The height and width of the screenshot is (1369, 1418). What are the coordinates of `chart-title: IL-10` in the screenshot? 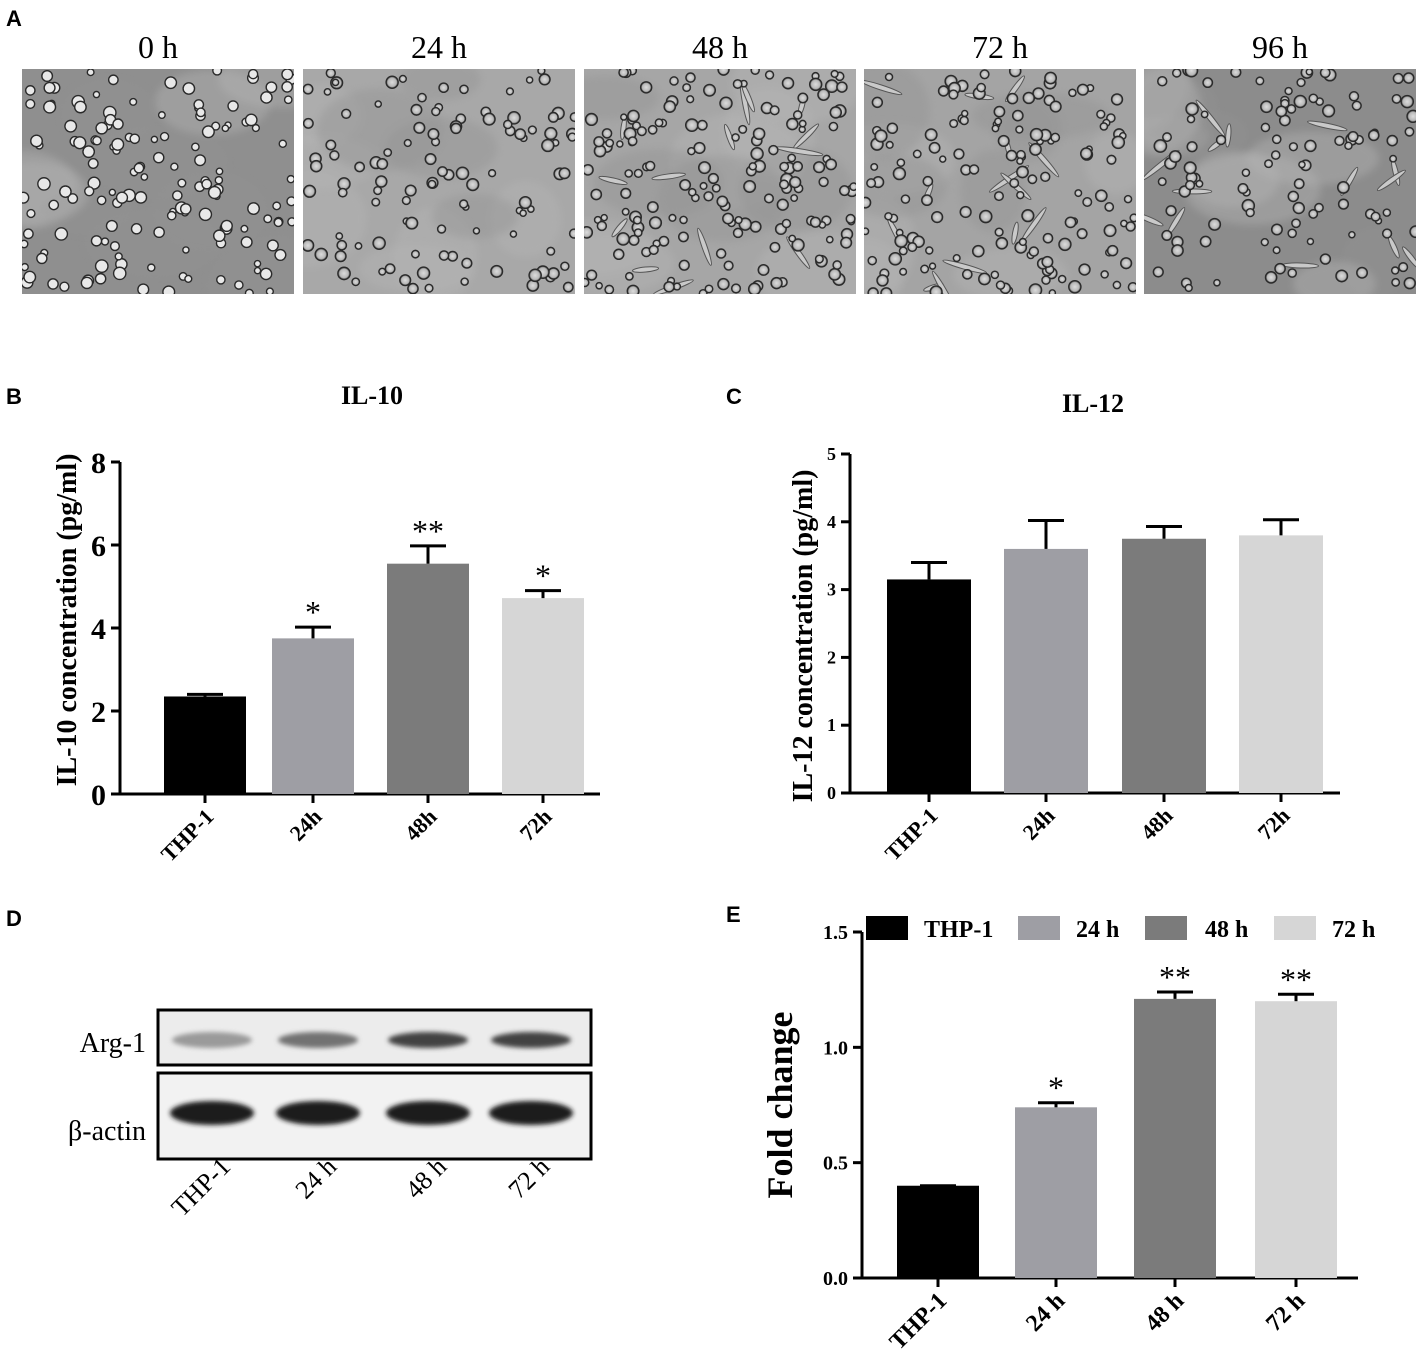 It's located at (372, 395).